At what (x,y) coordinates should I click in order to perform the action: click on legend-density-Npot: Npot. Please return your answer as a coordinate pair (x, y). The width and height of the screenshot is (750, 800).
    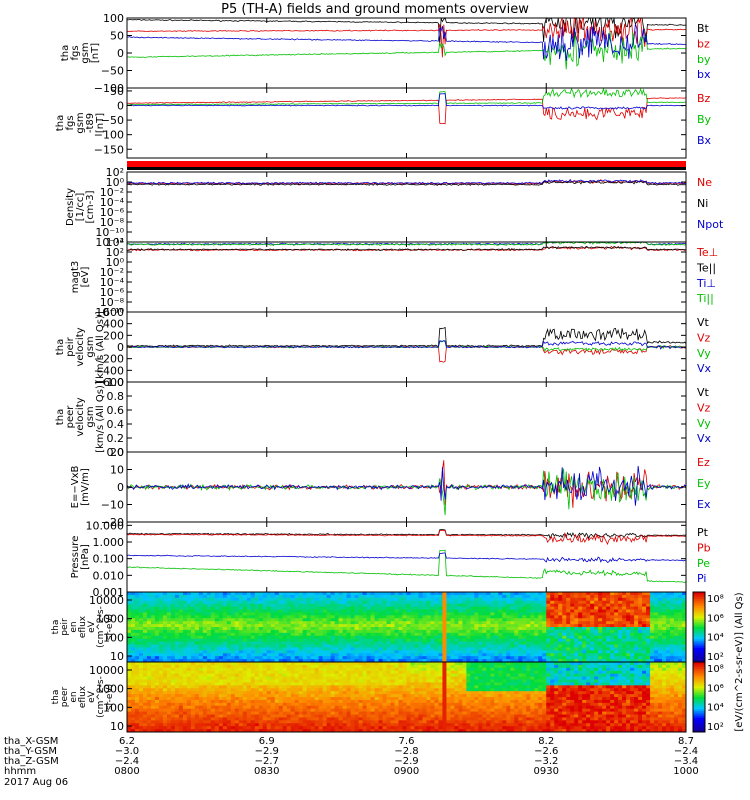
    Looking at the image, I should click on (710, 224).